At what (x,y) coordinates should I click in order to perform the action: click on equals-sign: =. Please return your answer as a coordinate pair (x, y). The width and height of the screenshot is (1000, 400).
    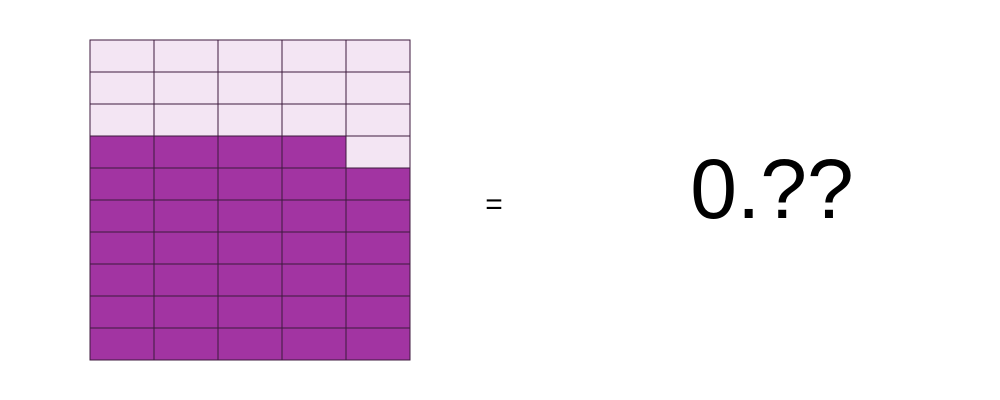
    Looking at the image, I should click on (494, 204).